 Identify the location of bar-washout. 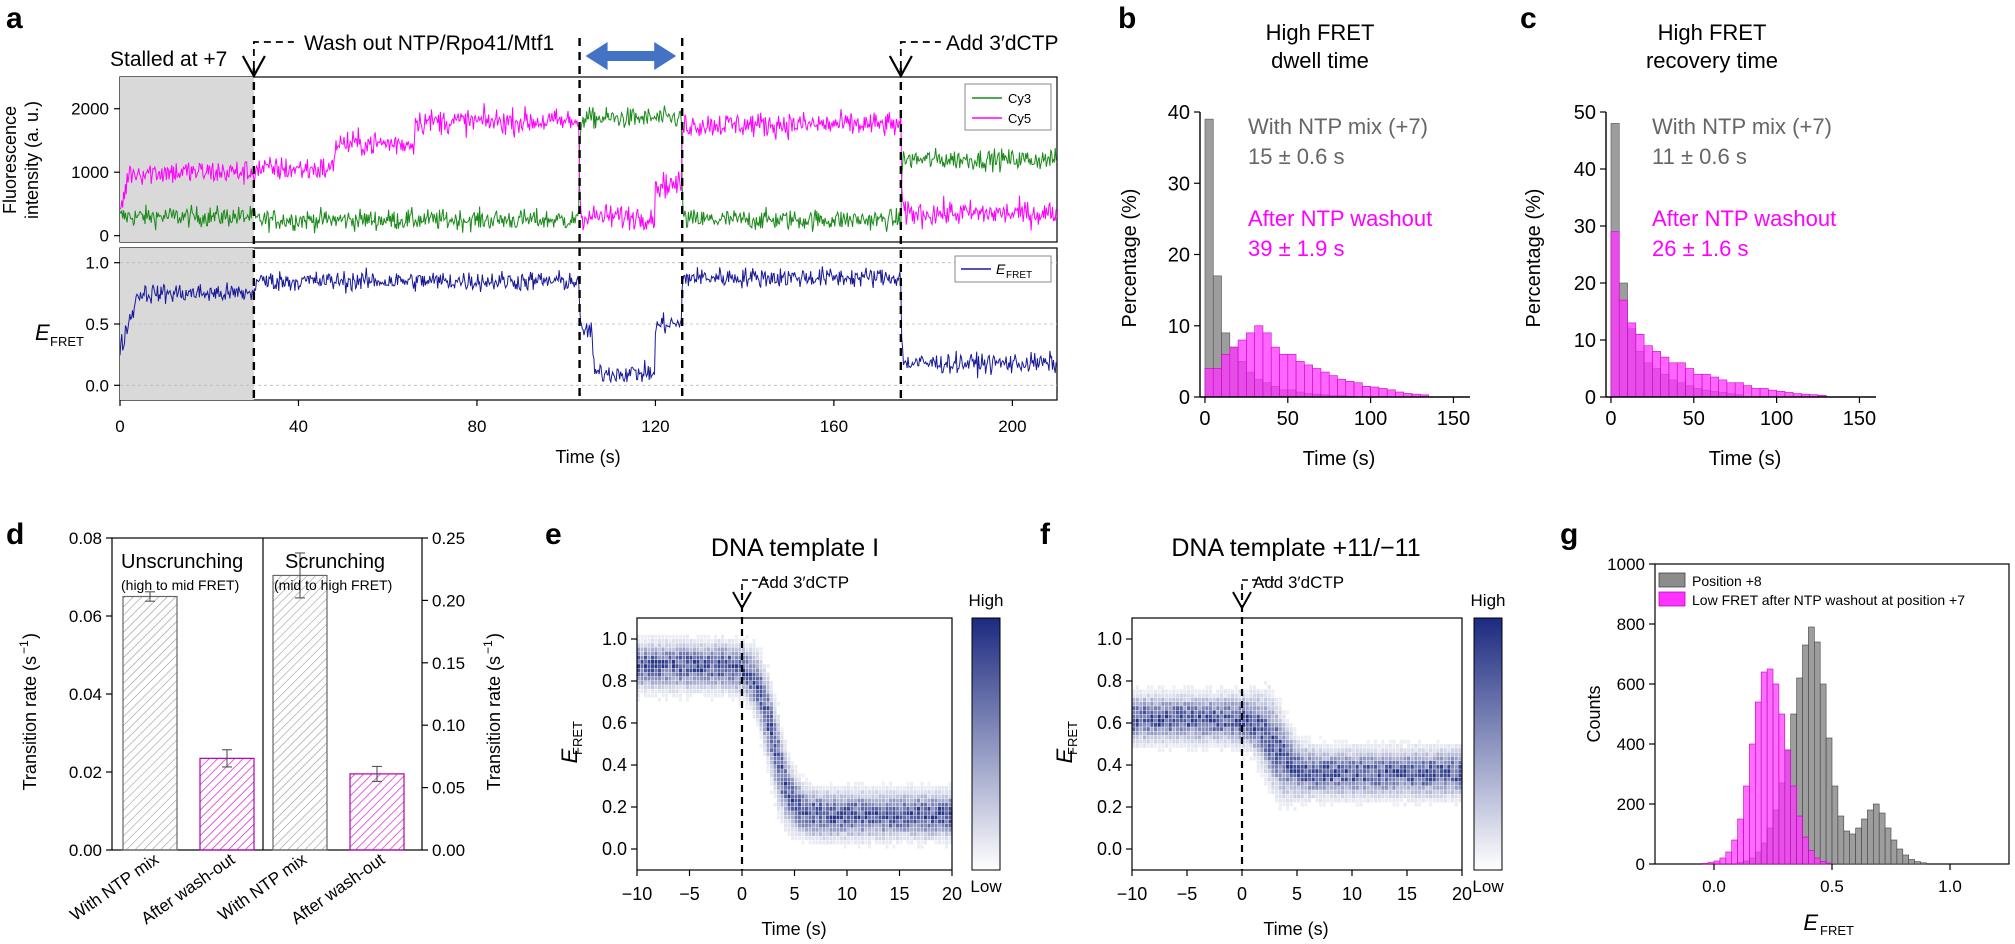
(1358, 390).